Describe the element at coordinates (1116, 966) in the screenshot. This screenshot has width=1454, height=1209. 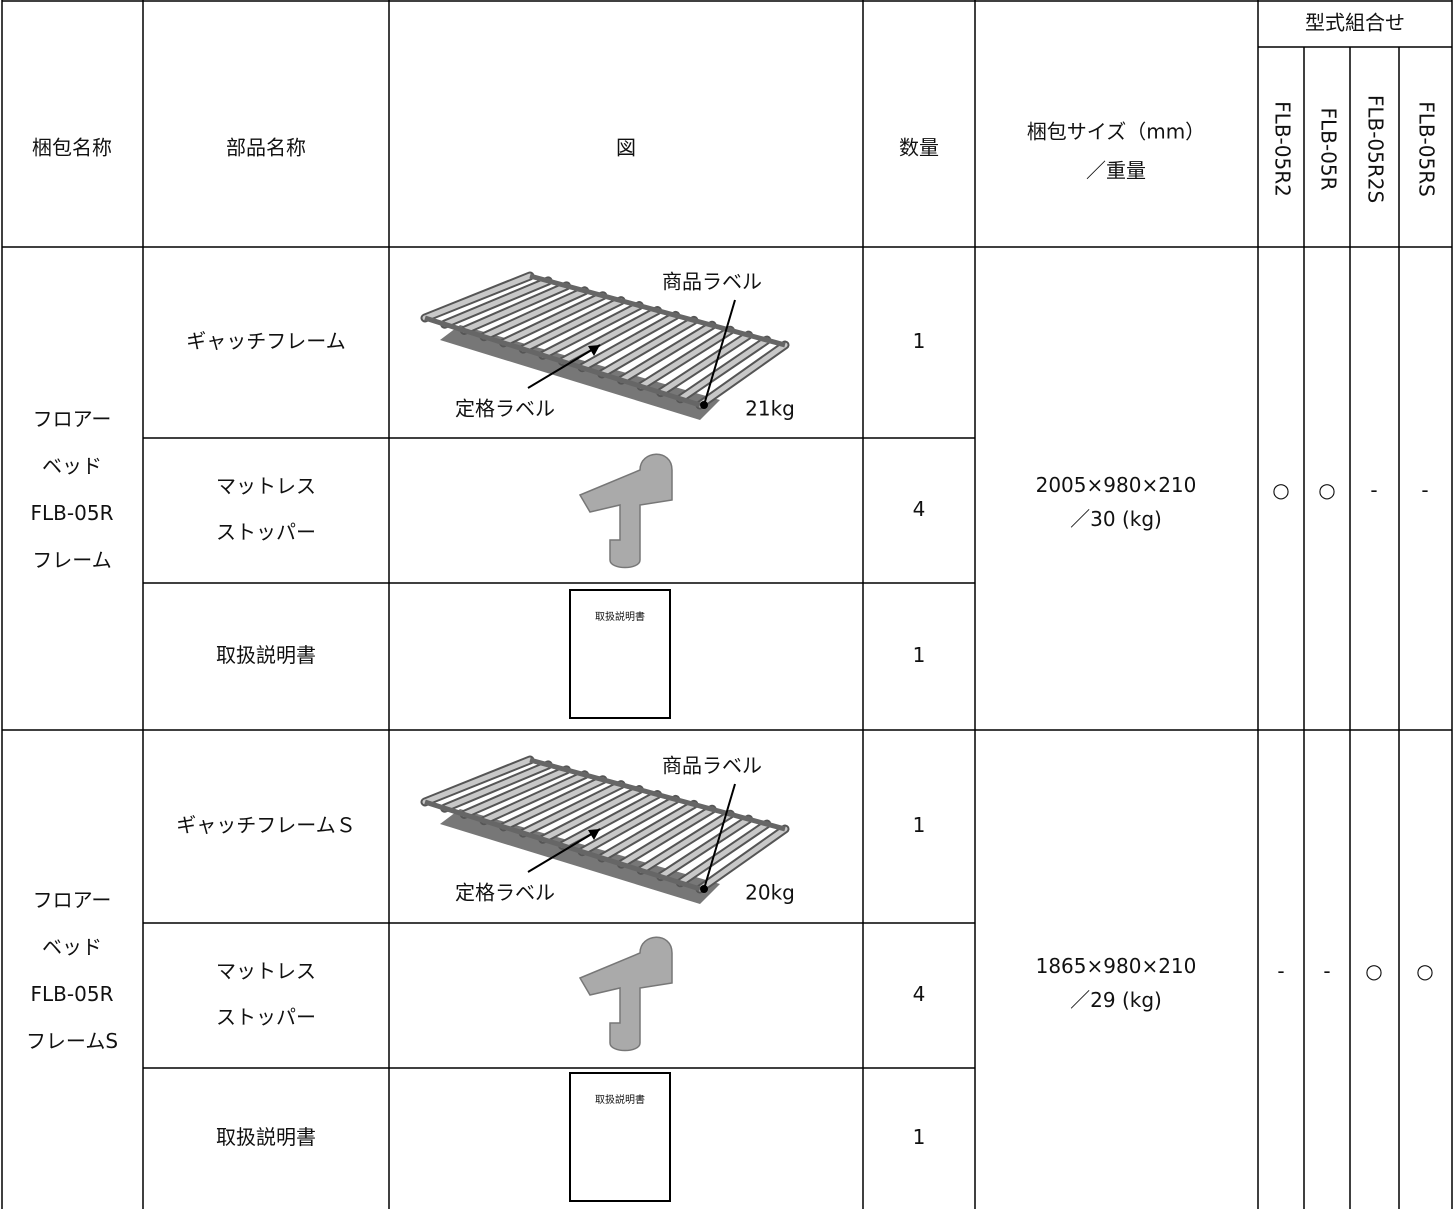
I see `package-size: 1865×980×210` at that location.